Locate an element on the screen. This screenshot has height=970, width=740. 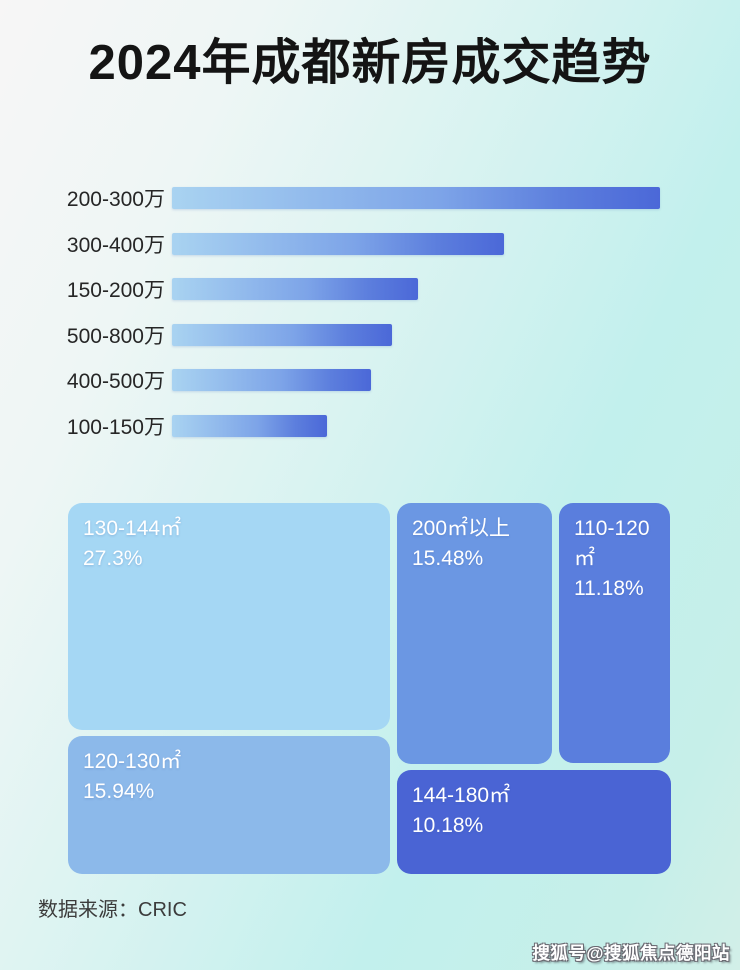
bar-row: 400-500万 is located at coordinates (370, 381).